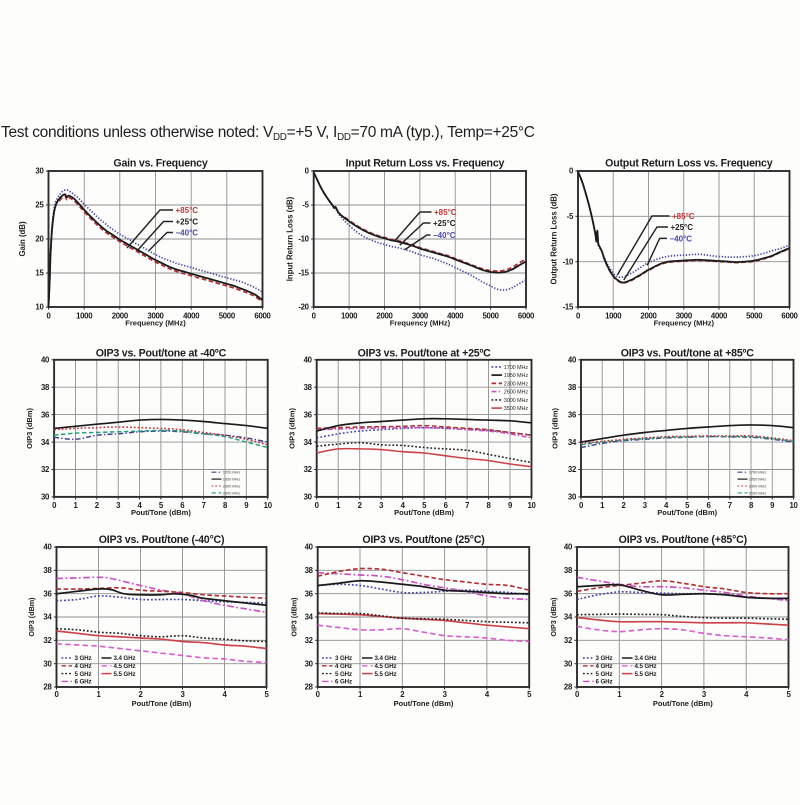  What do you see at coordinates (232, 479) in the screenshot?
I see `svg-text: 1950 MHz` at bounding box center [232, 479].